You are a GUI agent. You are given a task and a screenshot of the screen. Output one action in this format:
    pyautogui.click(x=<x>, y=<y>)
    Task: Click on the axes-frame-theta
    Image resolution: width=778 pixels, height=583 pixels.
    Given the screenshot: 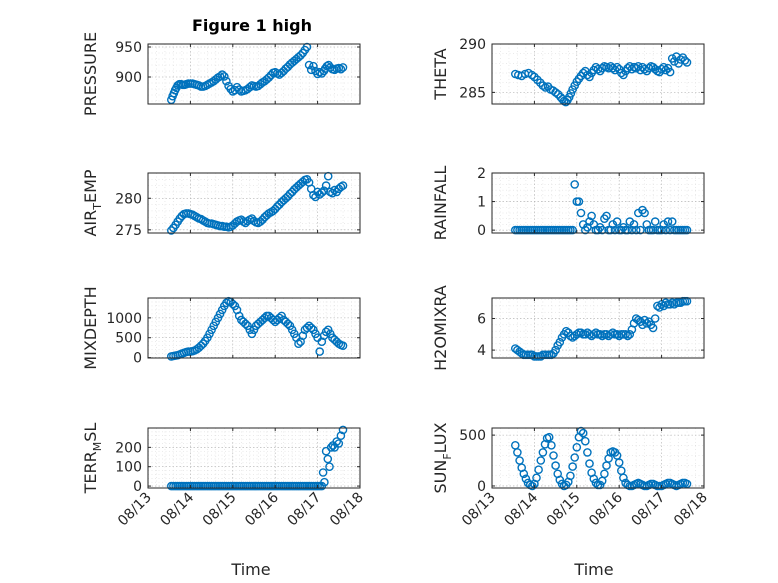 What is the action you would take?
    pyautogui.click(x=598, y=74)
    